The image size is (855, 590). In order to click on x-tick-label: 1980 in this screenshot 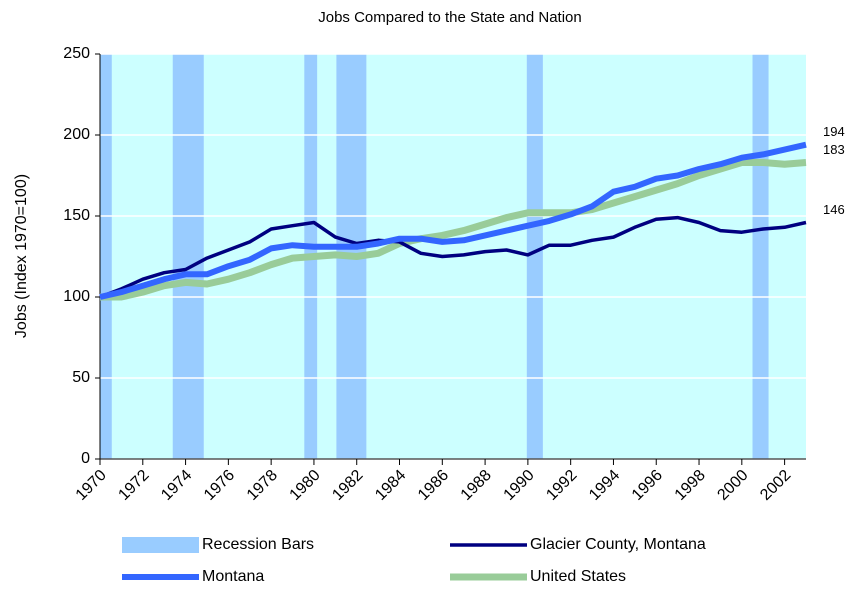, I will do `click(305, 485)`.